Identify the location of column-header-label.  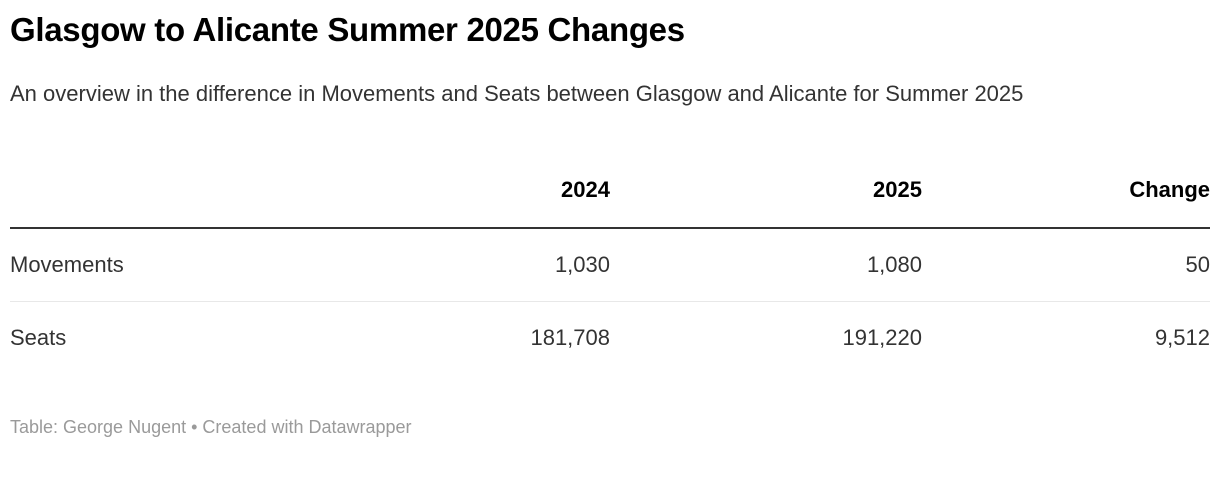
(160, 193).